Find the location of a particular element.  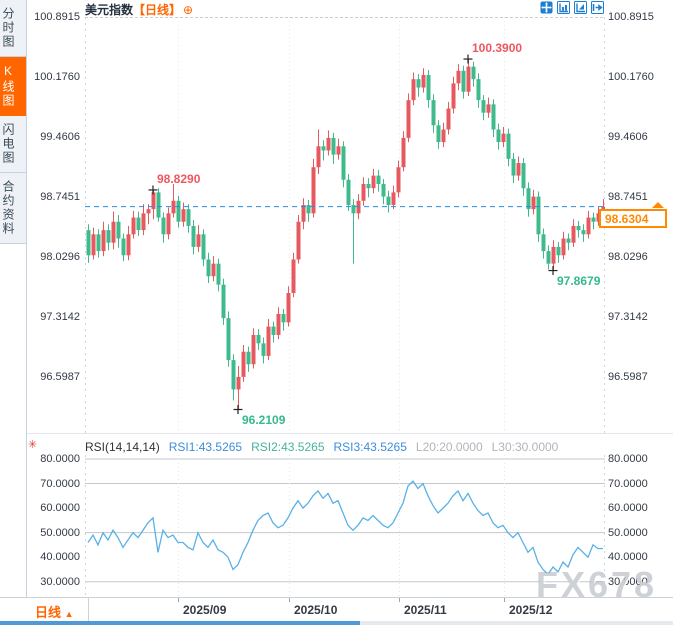

main-y-label-right: 97.3142 is located at coordinates (628, 317).